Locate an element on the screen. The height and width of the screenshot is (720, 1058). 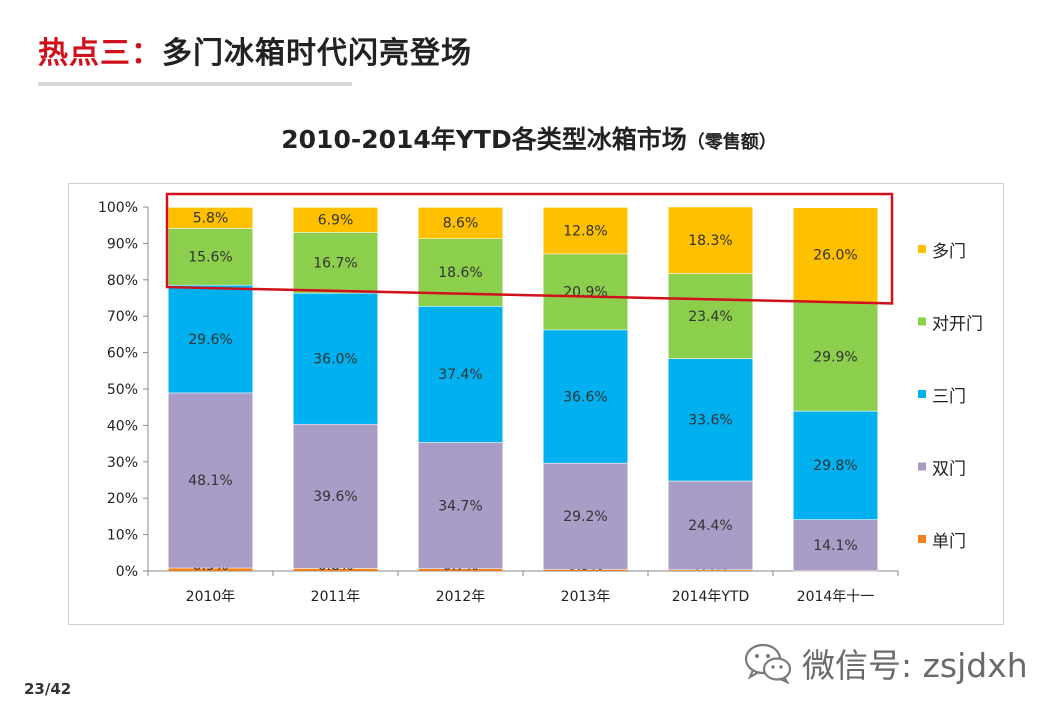
wechat-watermark: 微信号: zsjdxh is located at coordinates (886, 663).